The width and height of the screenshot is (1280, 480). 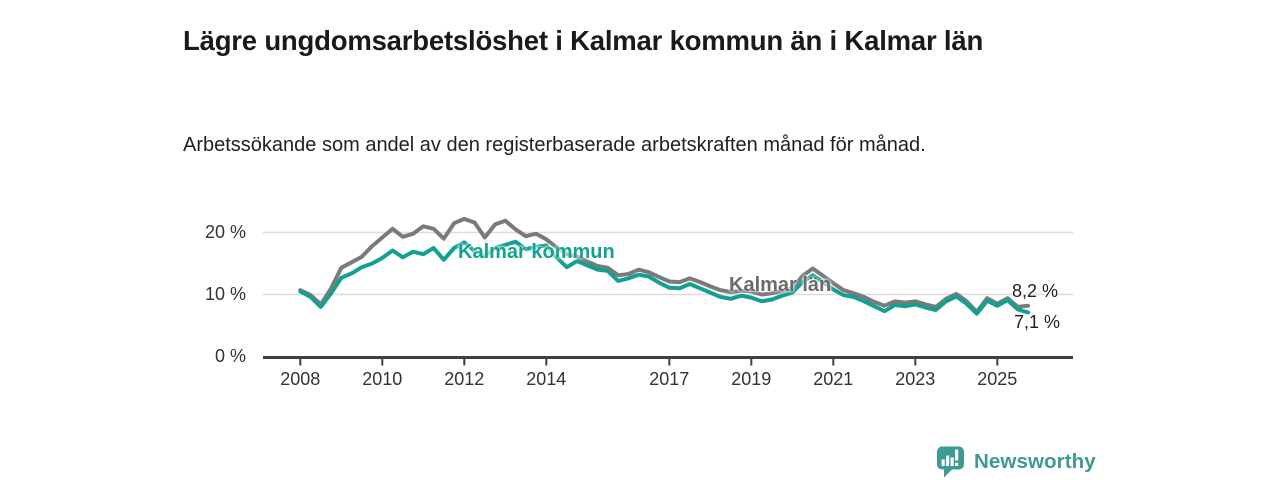 What do you see at coordinates (1037, 322) in the screenshot?
I see `end-value-kalmar-kommun: 7,1 %` at bounding box center [1037, 322].